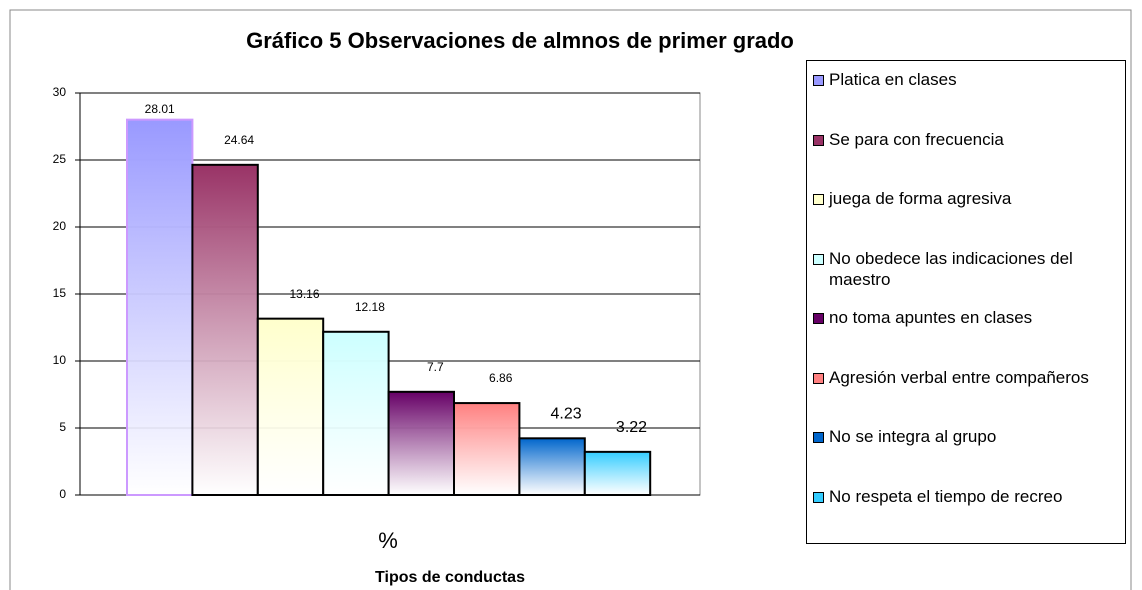 The width and height of the screenshot is (1142, 590). What do you see at coordinates (893, 79) in the screenshot?
I see `legend-label: Platica en clases` at bounding box center [893, 79].